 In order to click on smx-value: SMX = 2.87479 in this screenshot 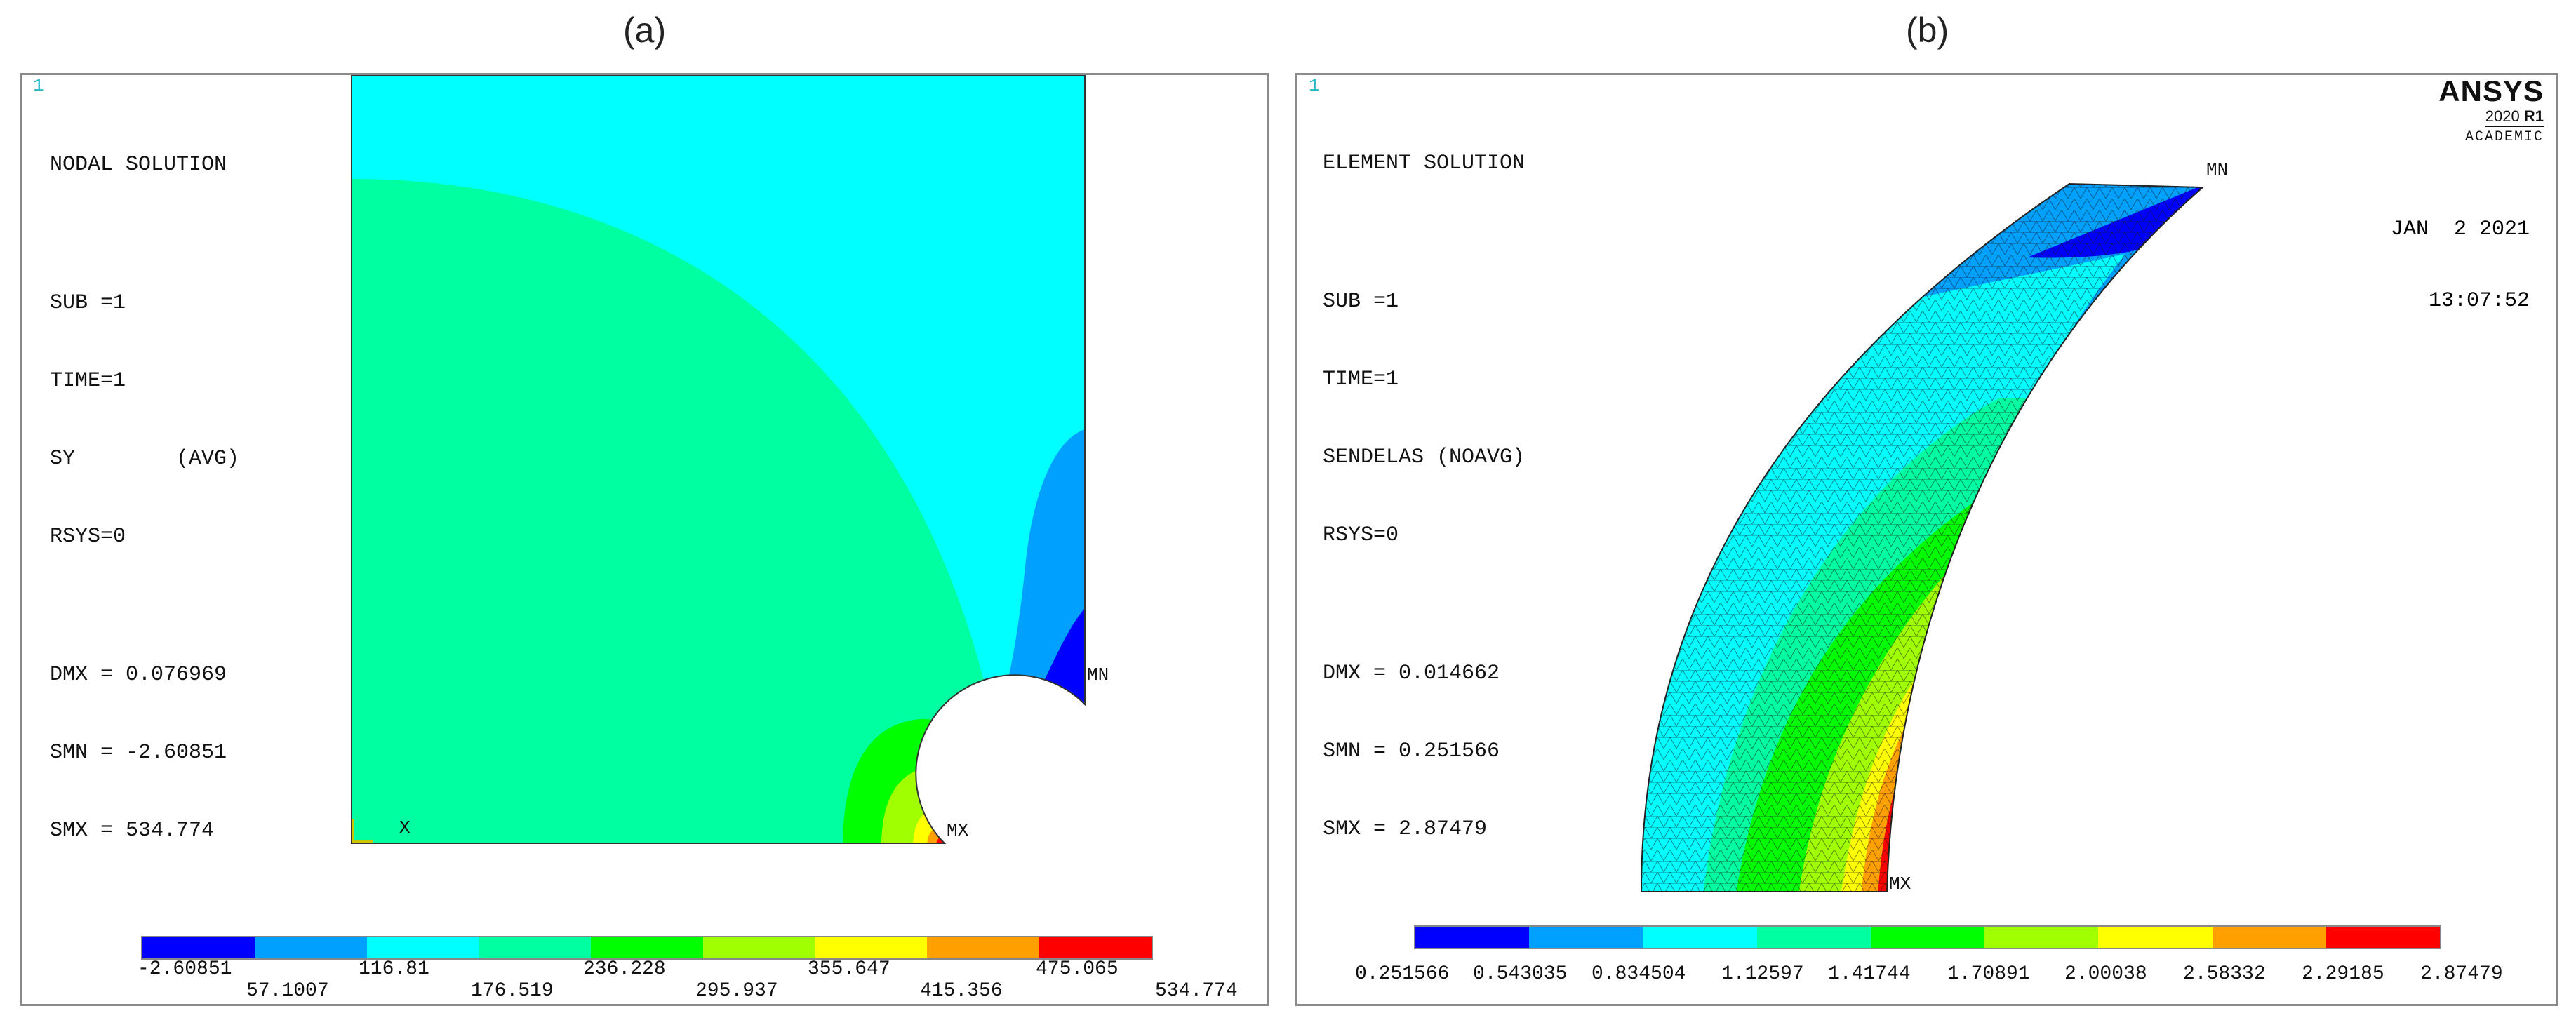, I will do `click(1406, 829)`.